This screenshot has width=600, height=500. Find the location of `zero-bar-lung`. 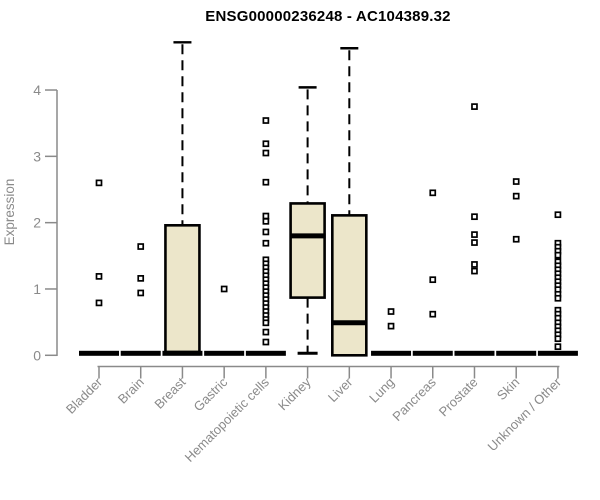

zero-bar-lung is located at coordinates (391, 353).